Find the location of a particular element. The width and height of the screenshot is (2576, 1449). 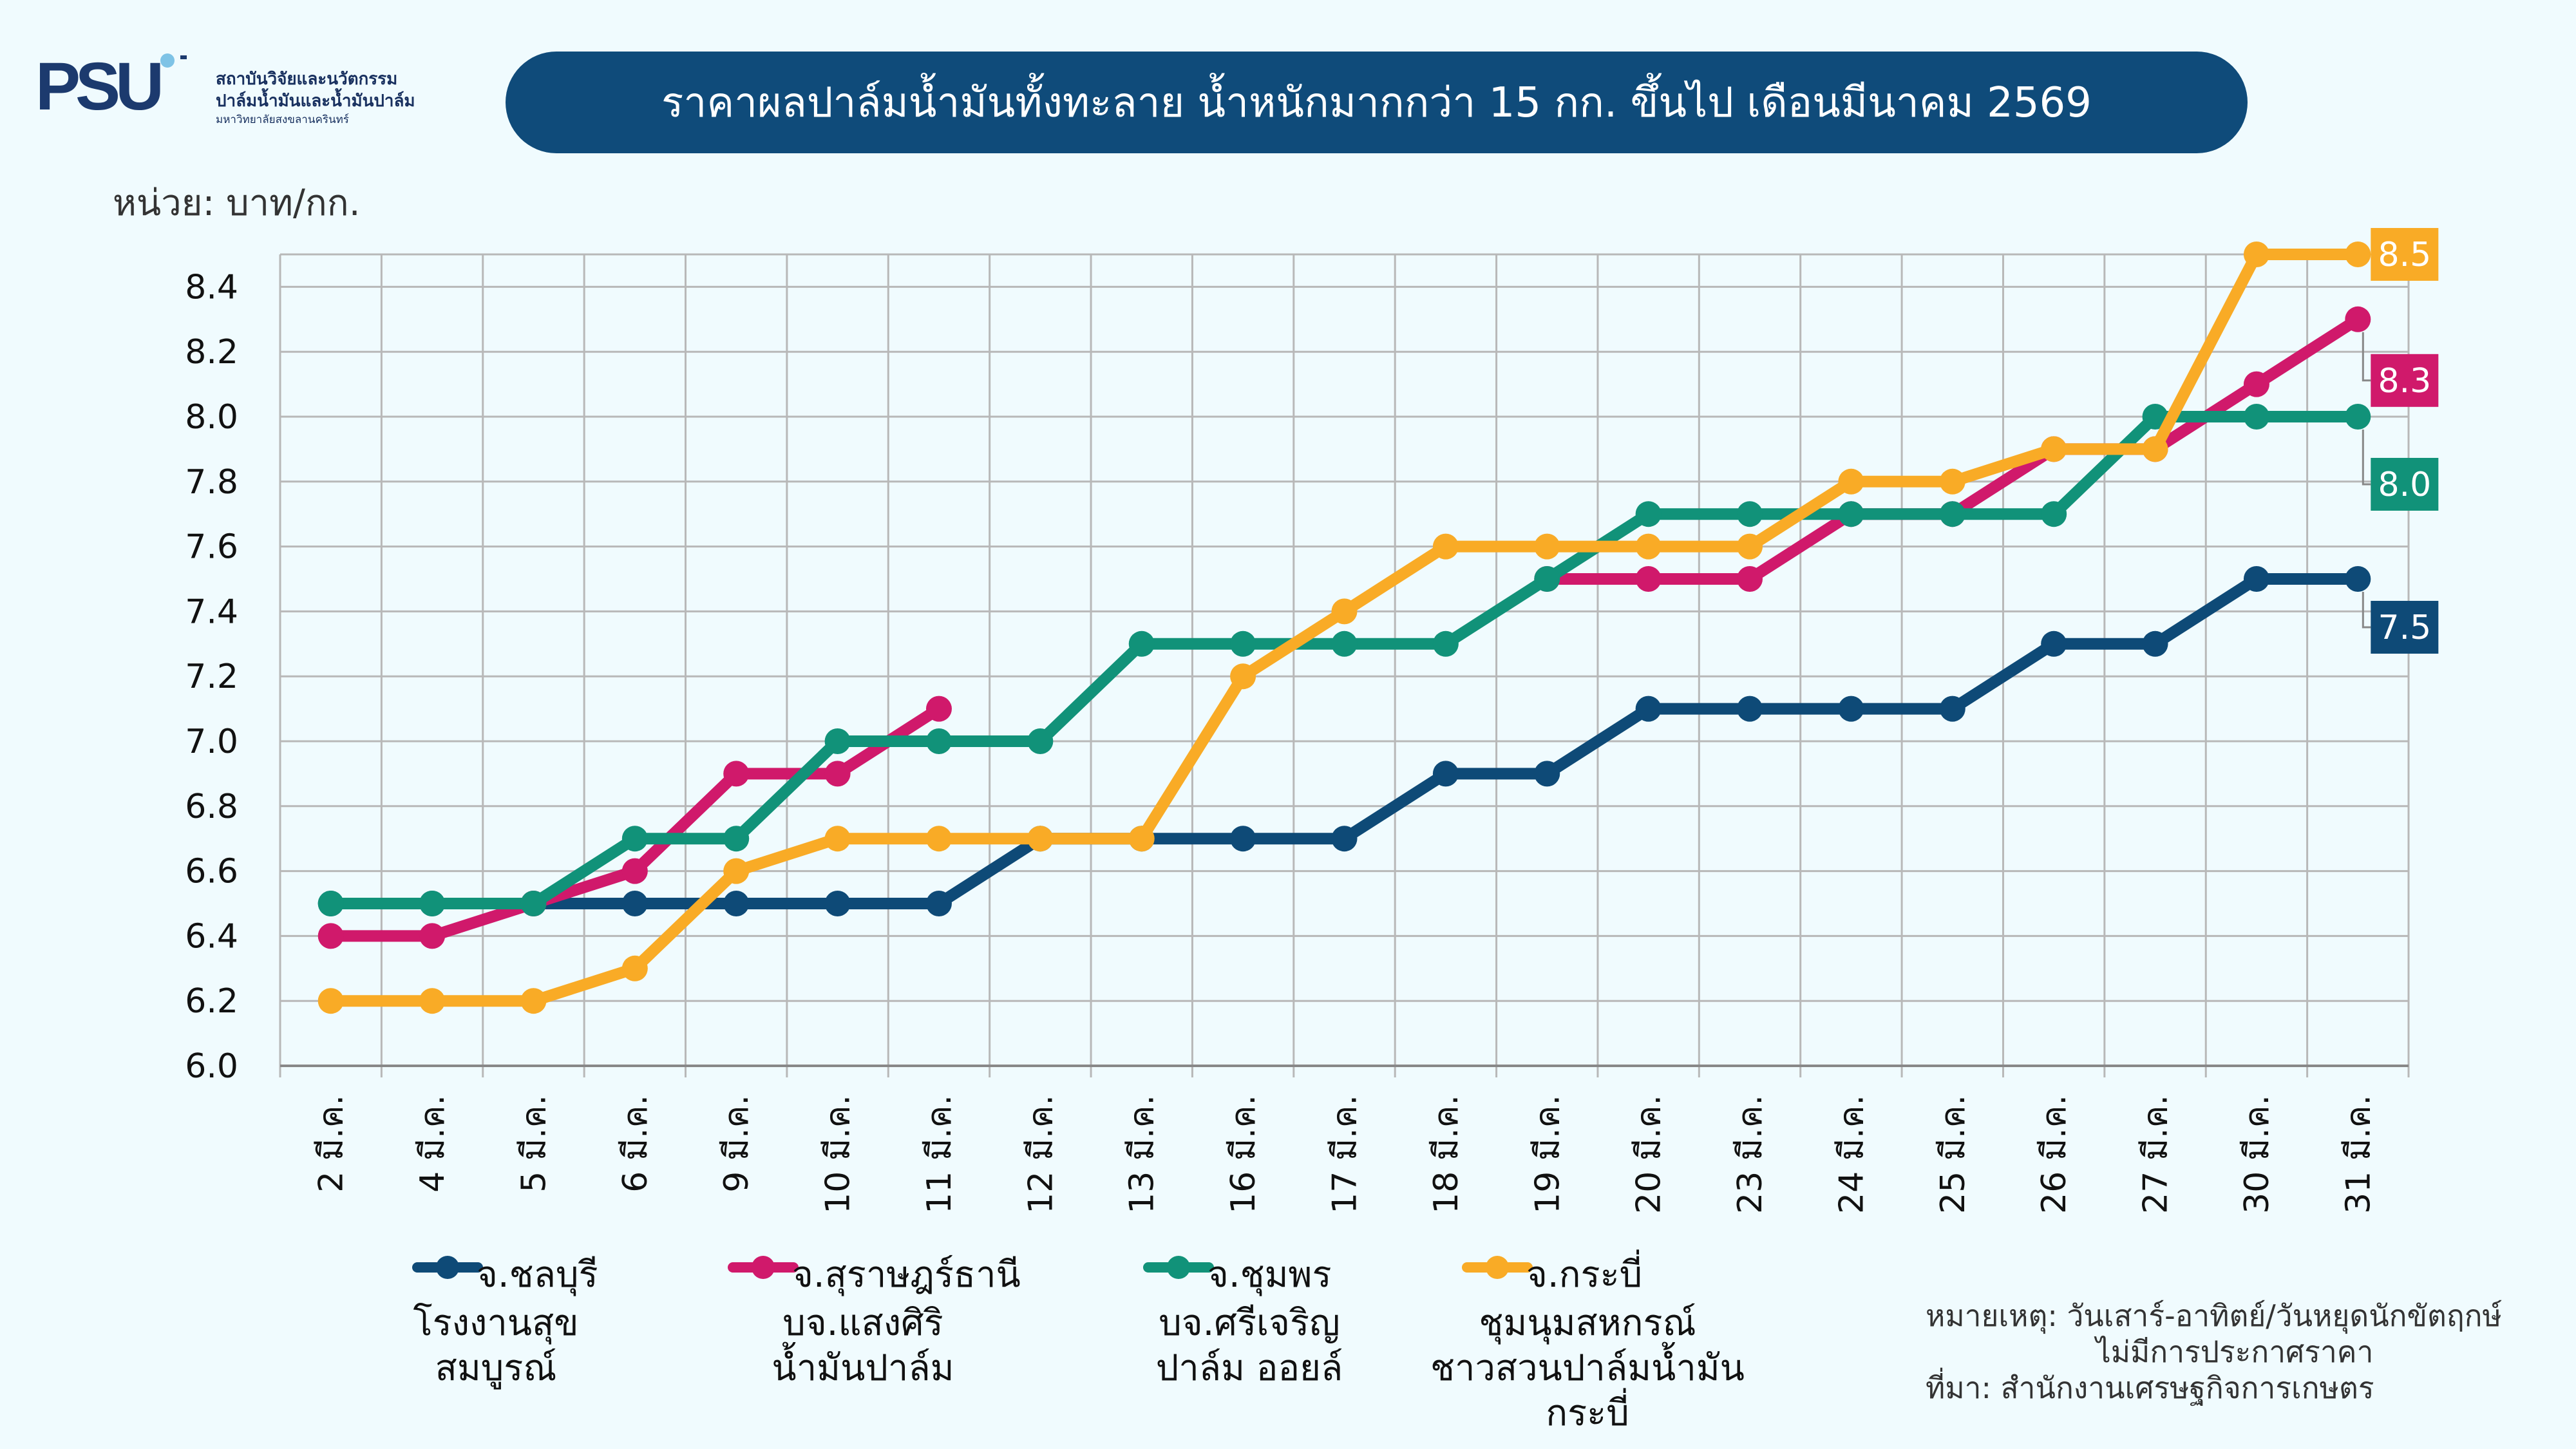

logo-institute-subname: ปาล์มน้ำมันและน้ำมันปาล์ม is located at coordinates (315, 101).